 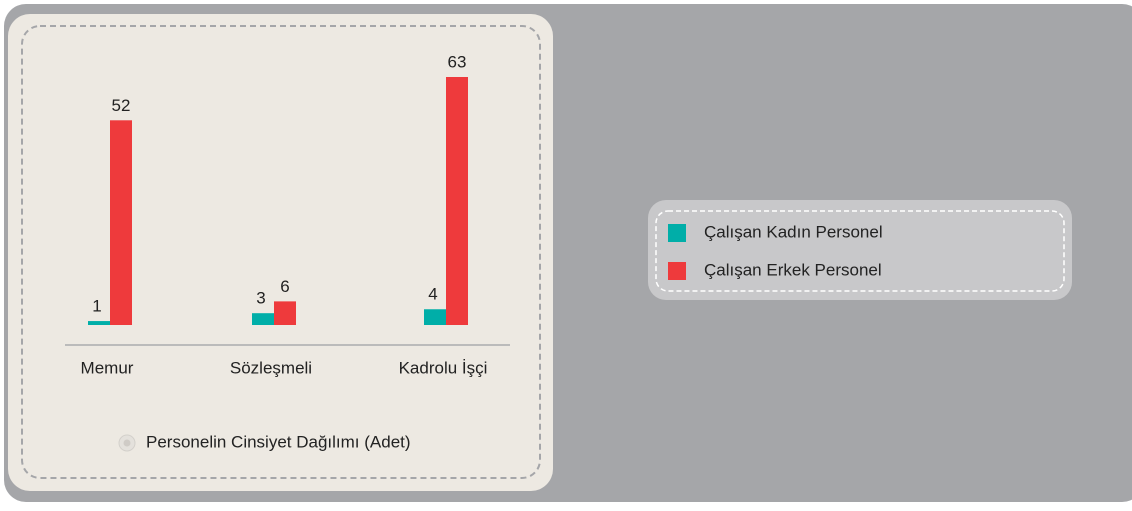 I want to click on legend-label: Çalışan Erkek Personel, so click(x=793, y=269).